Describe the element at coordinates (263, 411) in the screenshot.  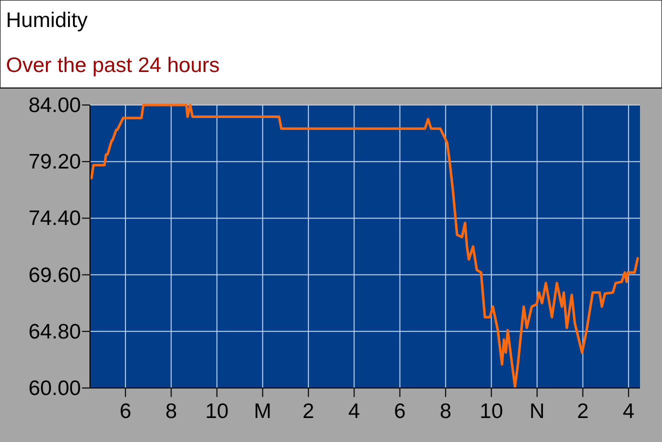
I see `x-tick-label: M` at that location.